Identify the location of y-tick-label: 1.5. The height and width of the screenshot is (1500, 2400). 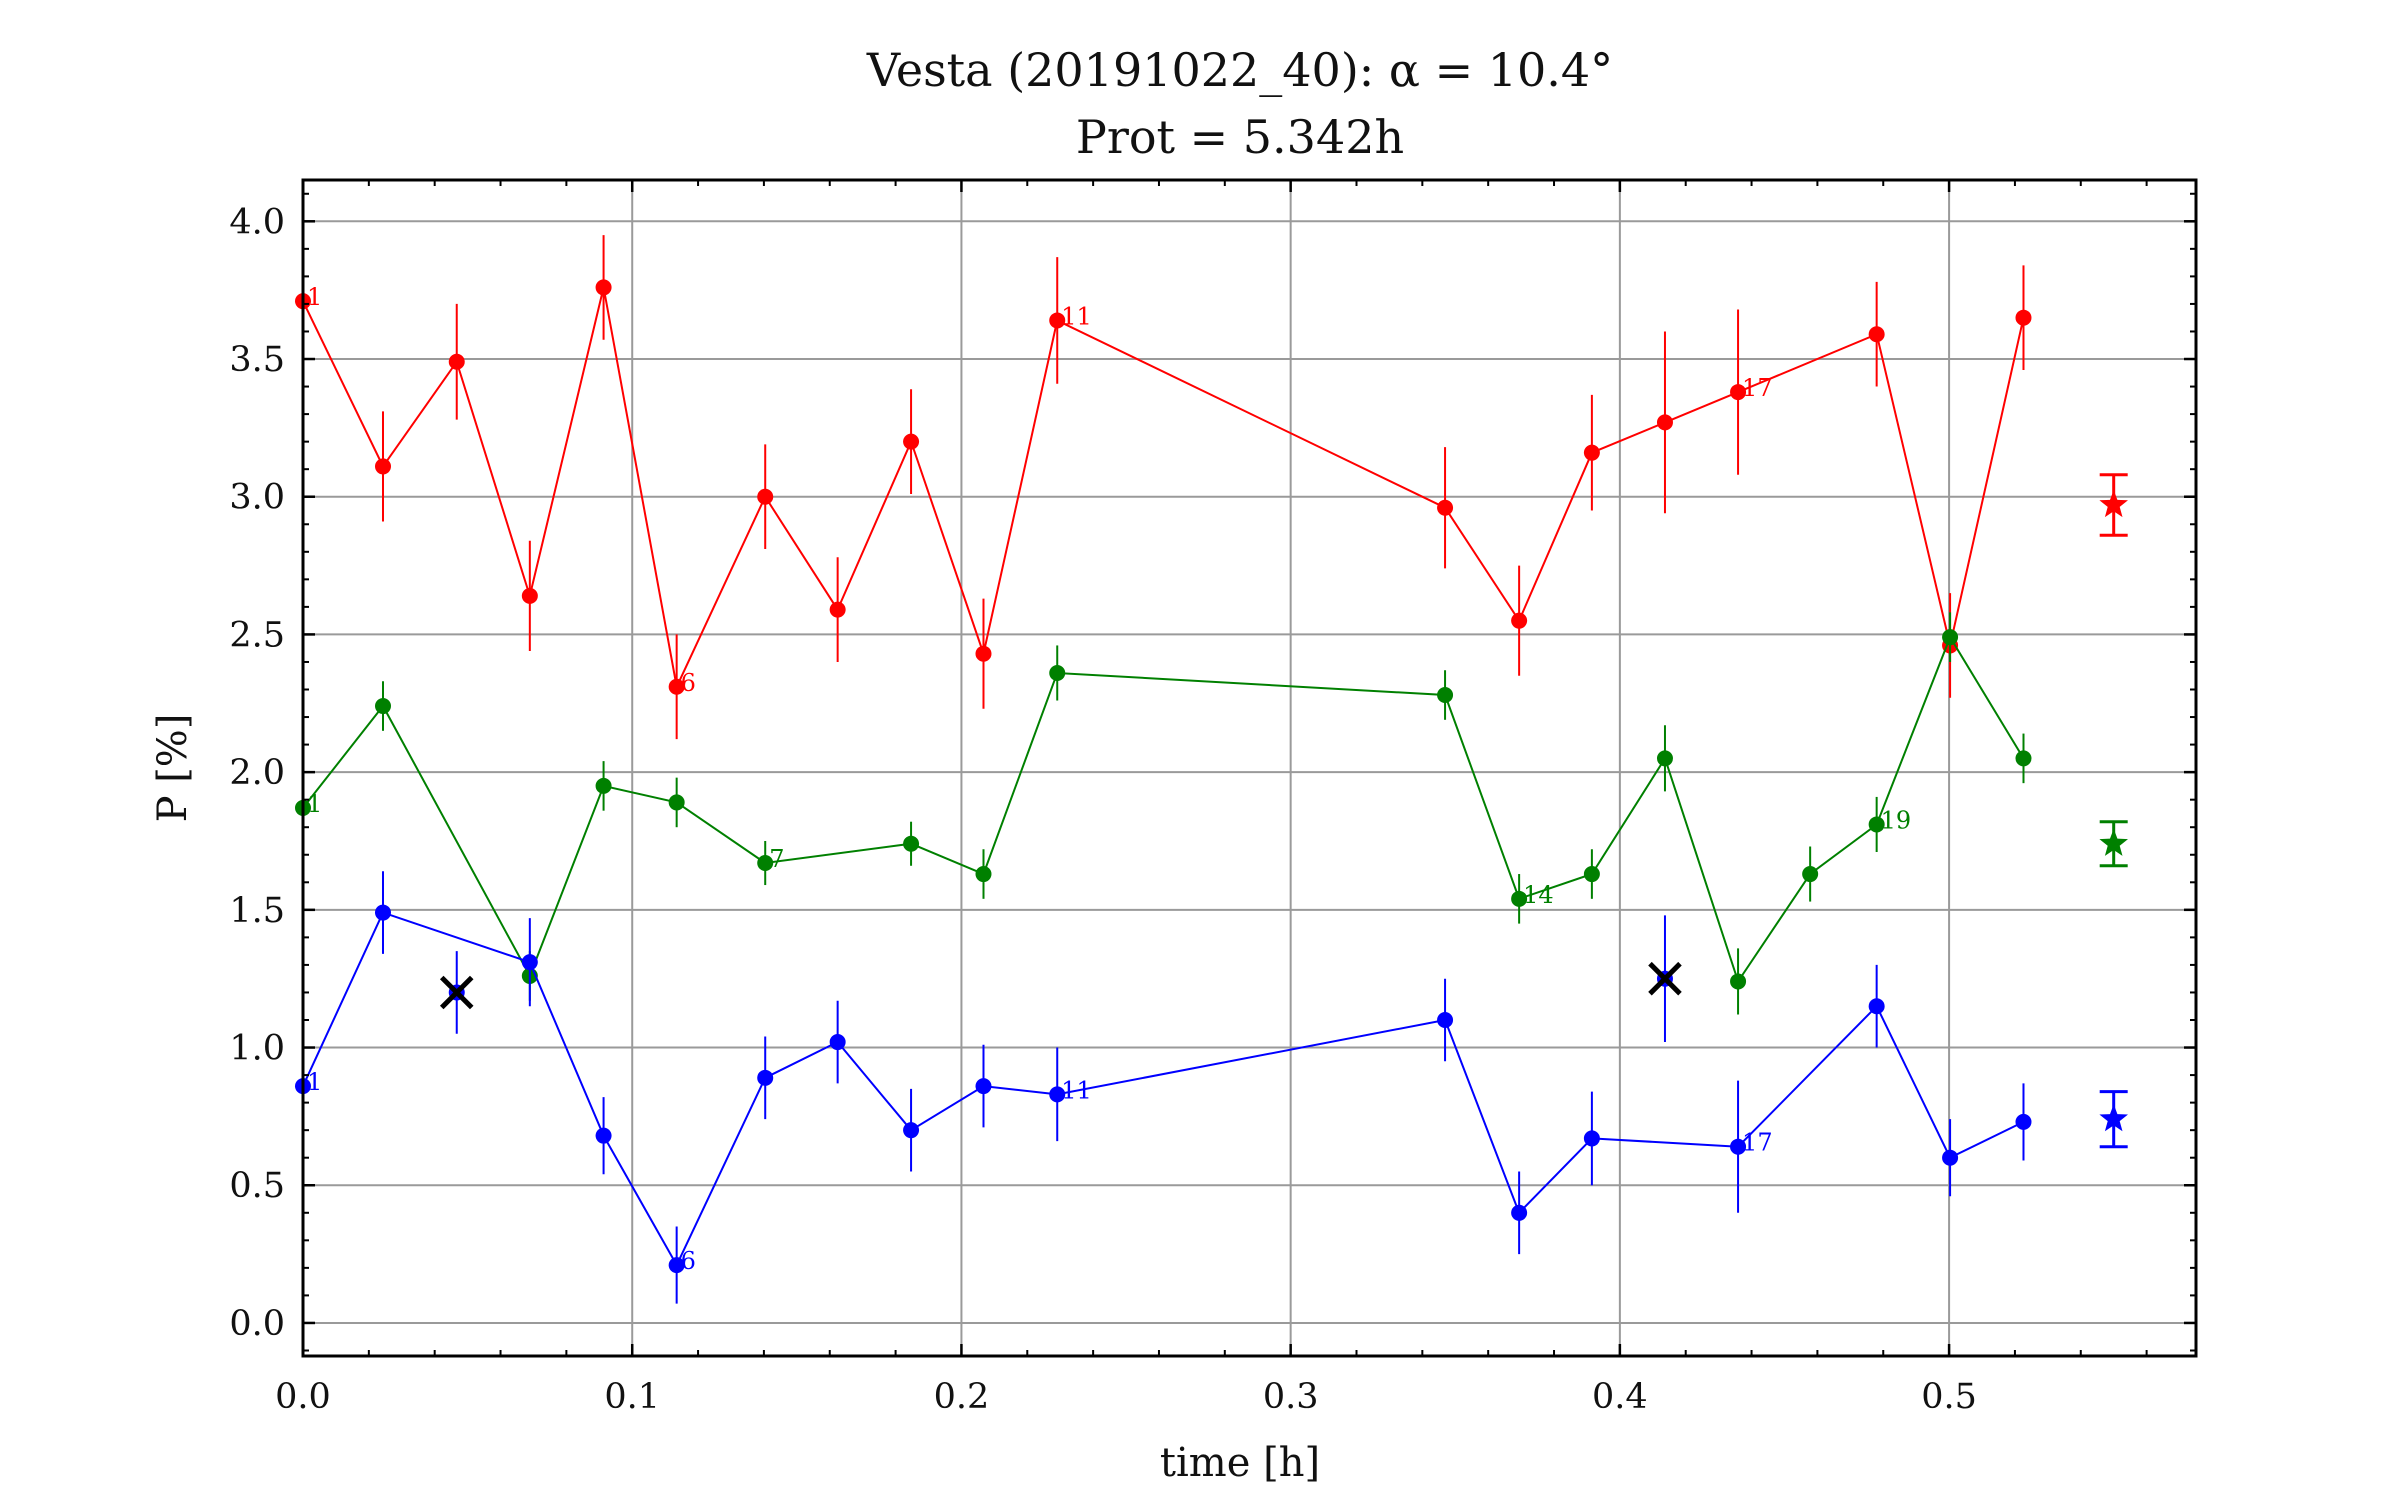
(257, 911).